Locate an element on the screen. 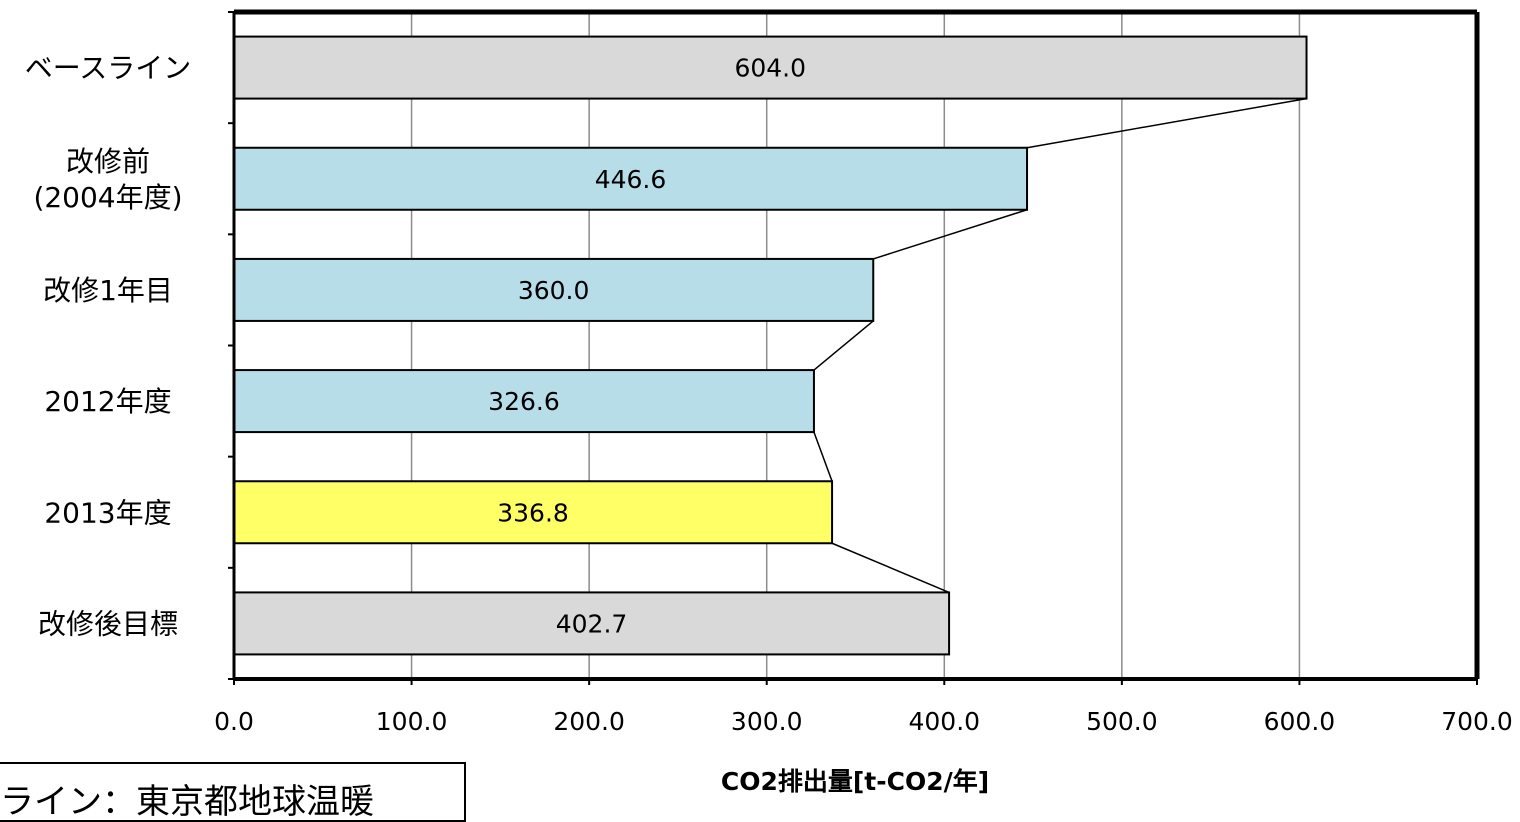 The image size is (1520, 822). category-label: 改修前(2004年度) is located at coordinates (107, 179).